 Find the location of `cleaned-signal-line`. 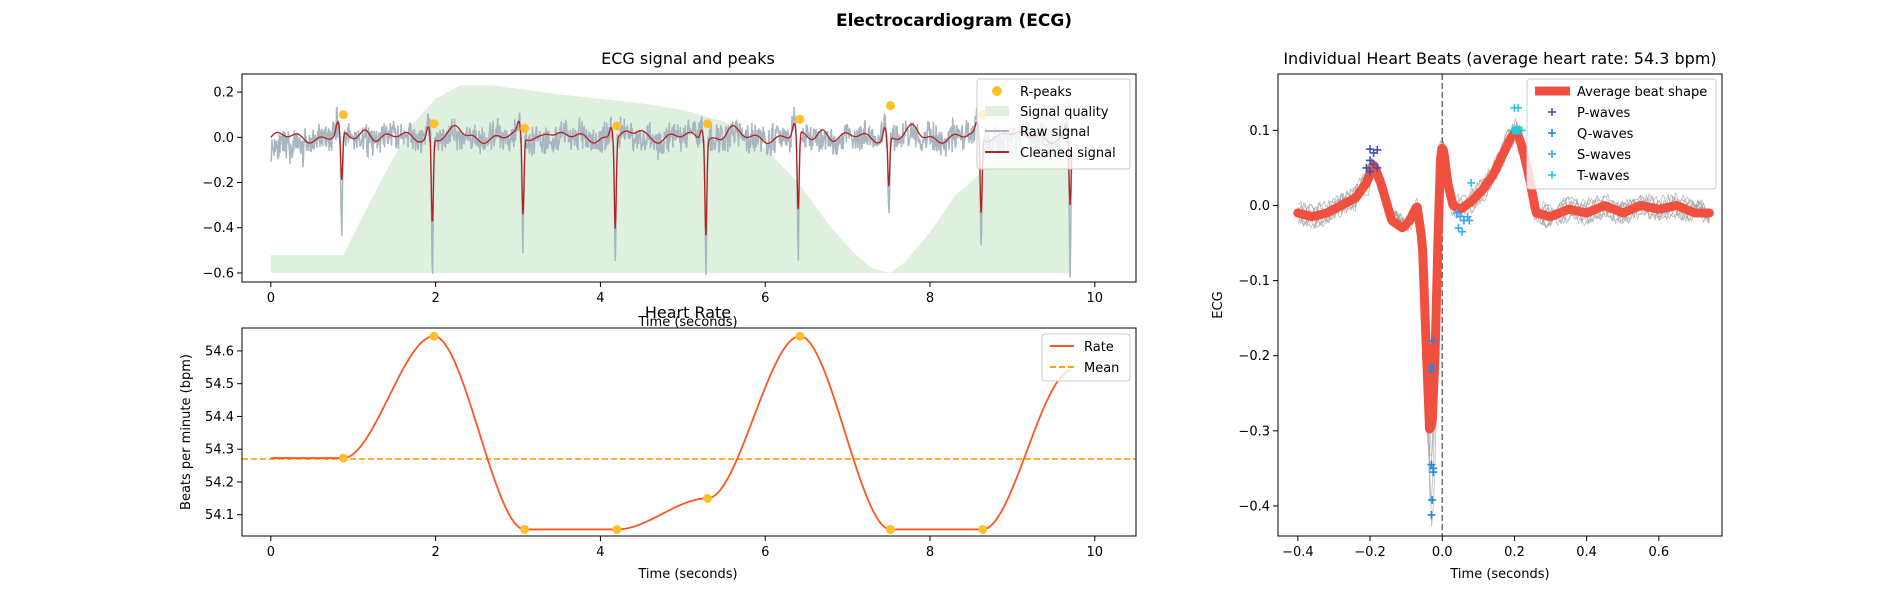

cleaned-signal-line is located at coordinates (671, 178).